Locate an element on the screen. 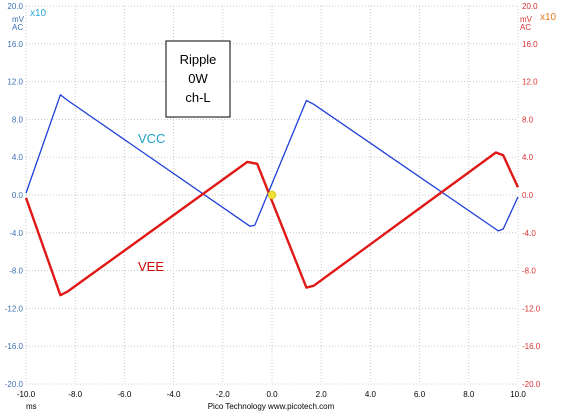 The width and height of the screenshot is (562, 418). series-label-vee: VEE is located at coordinates (151, 266).